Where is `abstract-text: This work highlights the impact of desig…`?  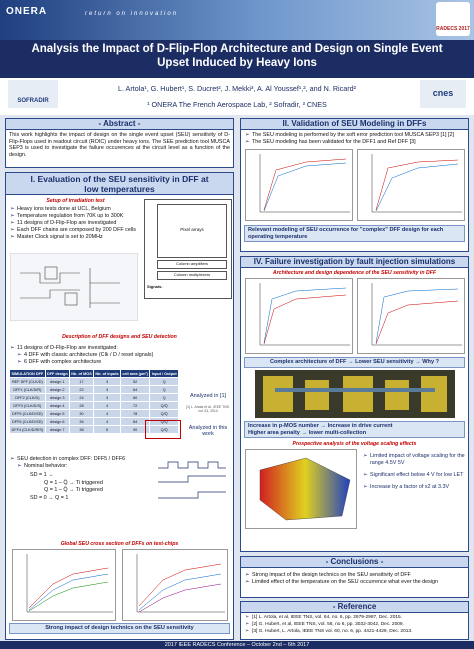 abstract-text: This work highlights the impact of desig… is located at coordinates (119, 145).